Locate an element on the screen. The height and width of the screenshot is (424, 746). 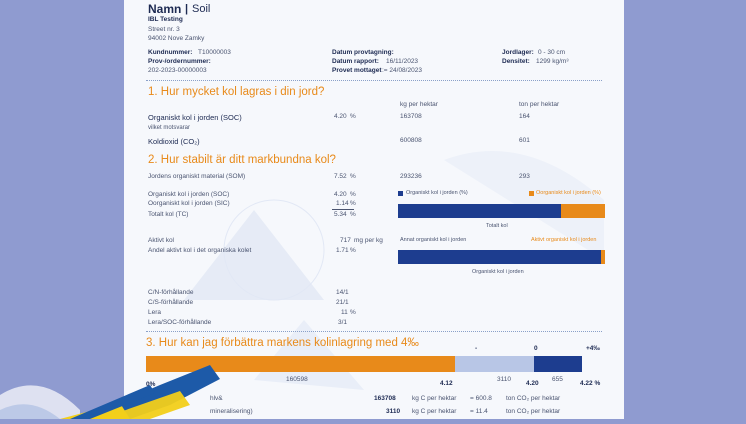
s2-som-pct: 7.52 is located at coordinates (340, 176).